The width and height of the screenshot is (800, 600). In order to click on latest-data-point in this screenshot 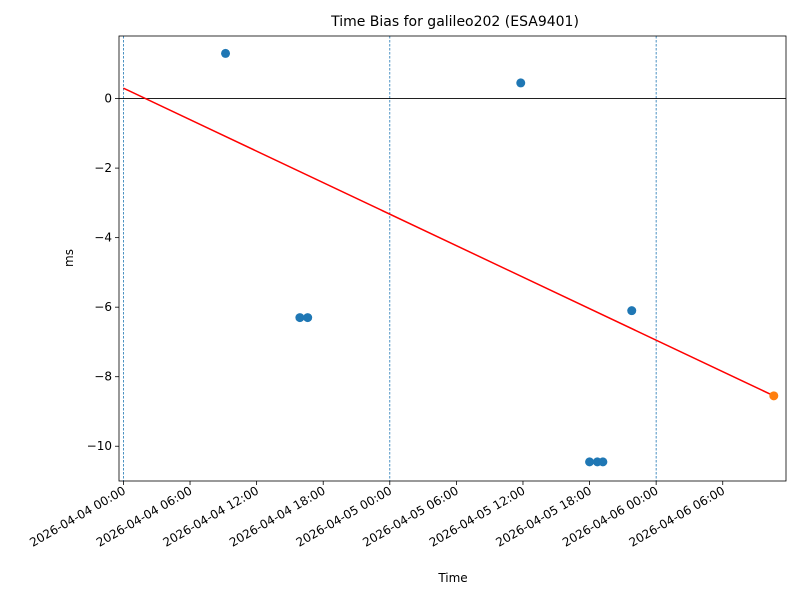, I will do `click(774, 396)`.